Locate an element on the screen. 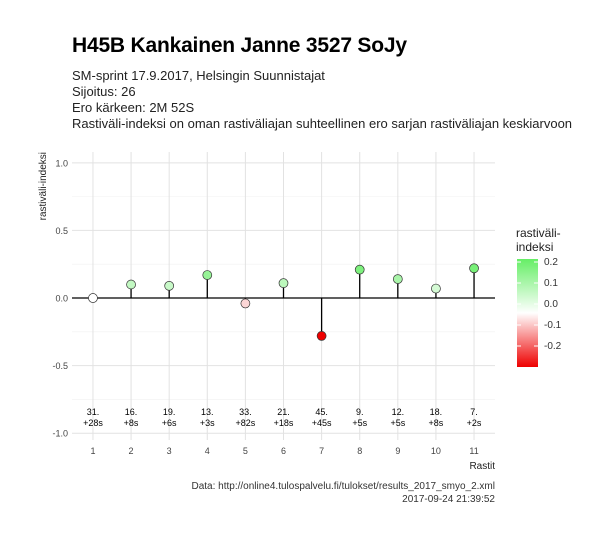  y-tick-label: 0.0 is located at coordinates (61, 299).